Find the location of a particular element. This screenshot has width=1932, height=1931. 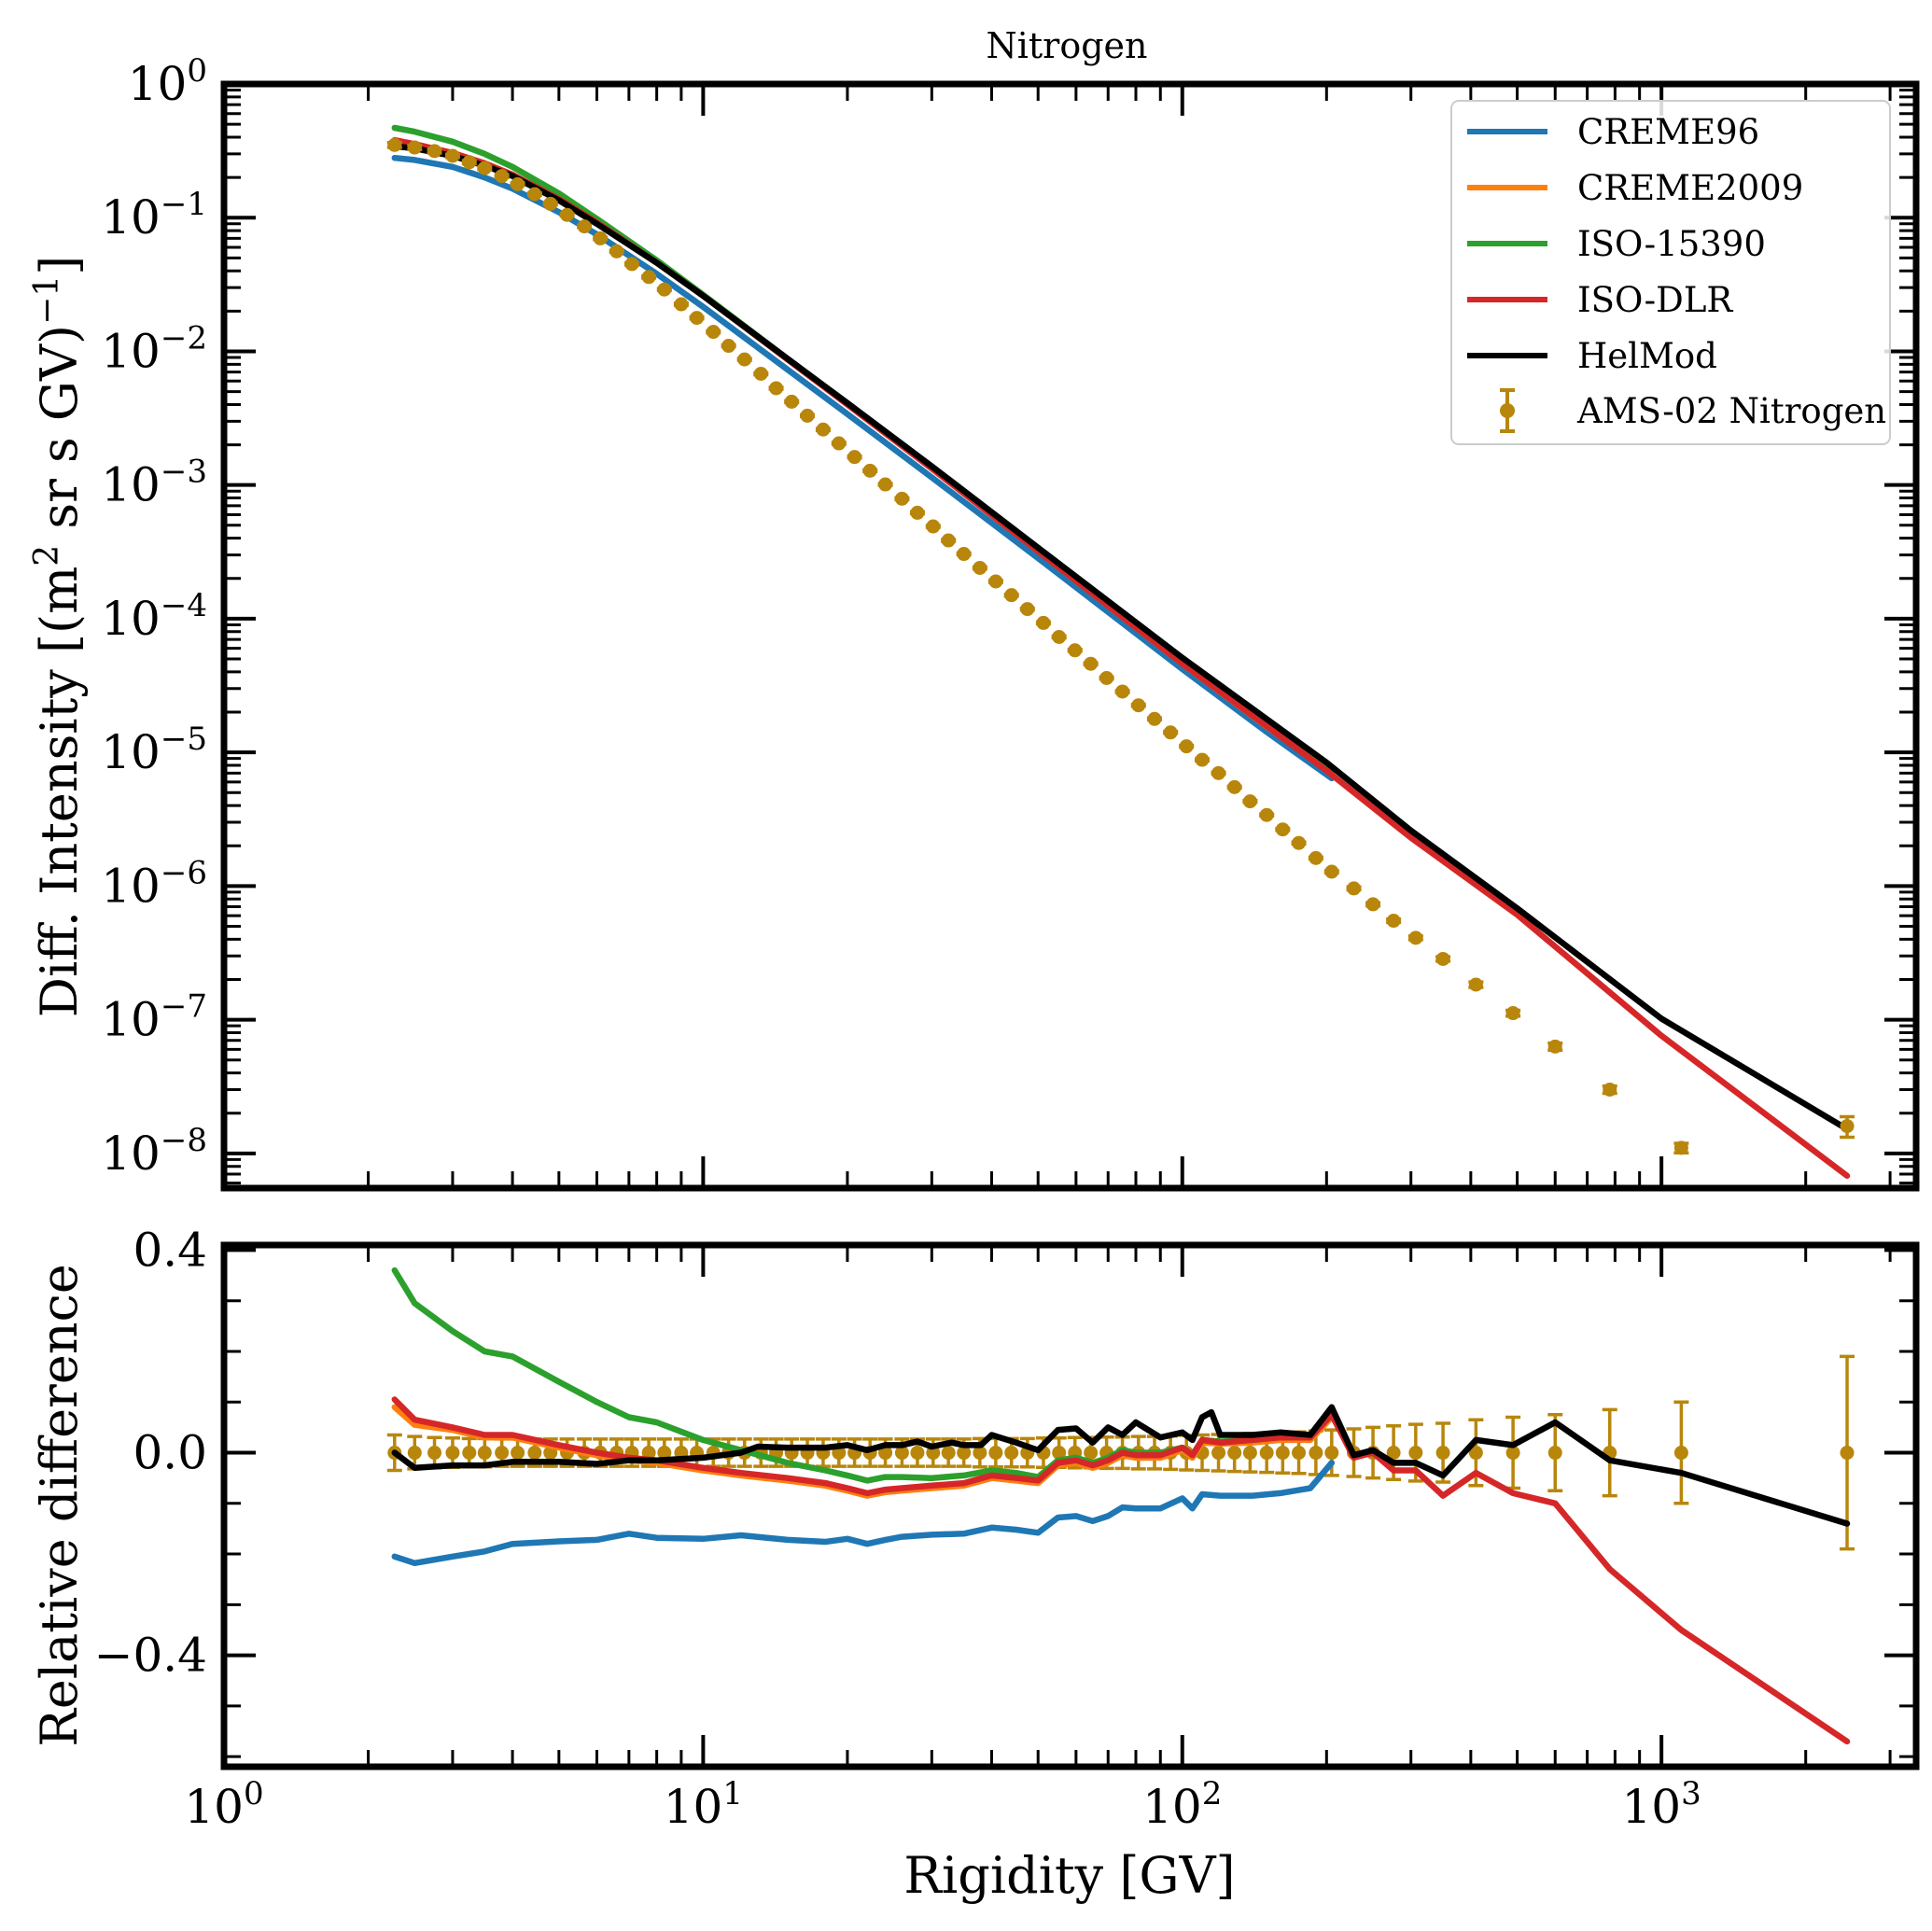

upper-y-tick-label: 10⁻⁶ is located at coordinates (154, 884).